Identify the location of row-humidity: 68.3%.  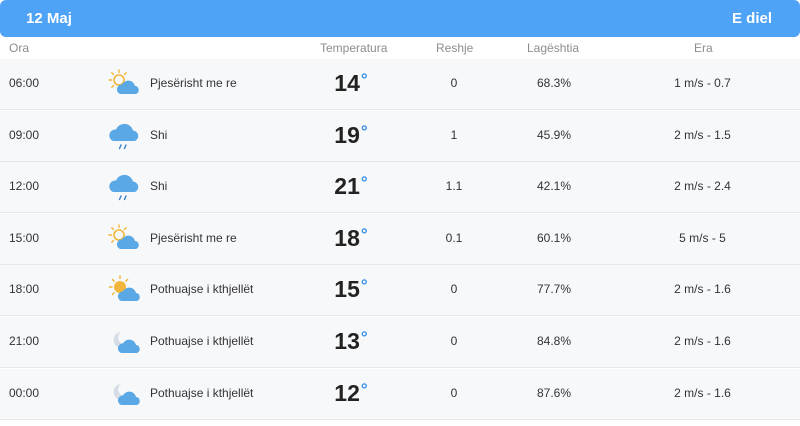
(554, 83).